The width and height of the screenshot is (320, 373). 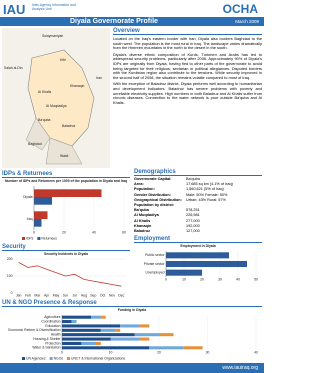 What do you see at coordinates (153, 179) in the screenshot?
I see `label: Governorate Capital:` at bounding box center [153, 179].